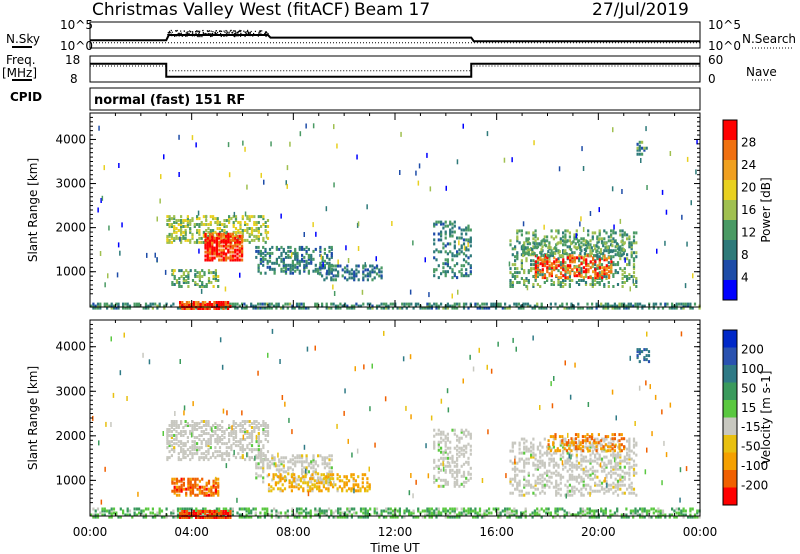 The height and width of the screenshot is (554, 800). I want to click on freq-line, so click(395, 70).